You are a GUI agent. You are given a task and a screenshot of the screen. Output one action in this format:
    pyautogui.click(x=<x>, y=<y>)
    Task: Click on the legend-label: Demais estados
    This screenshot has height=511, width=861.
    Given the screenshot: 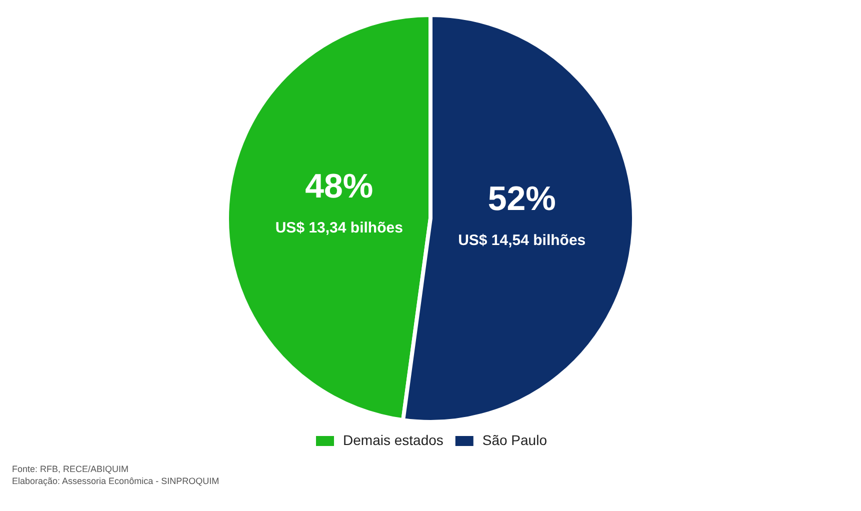 What is the action you would take?
    pyautogui.click(x=393, y=440)
    